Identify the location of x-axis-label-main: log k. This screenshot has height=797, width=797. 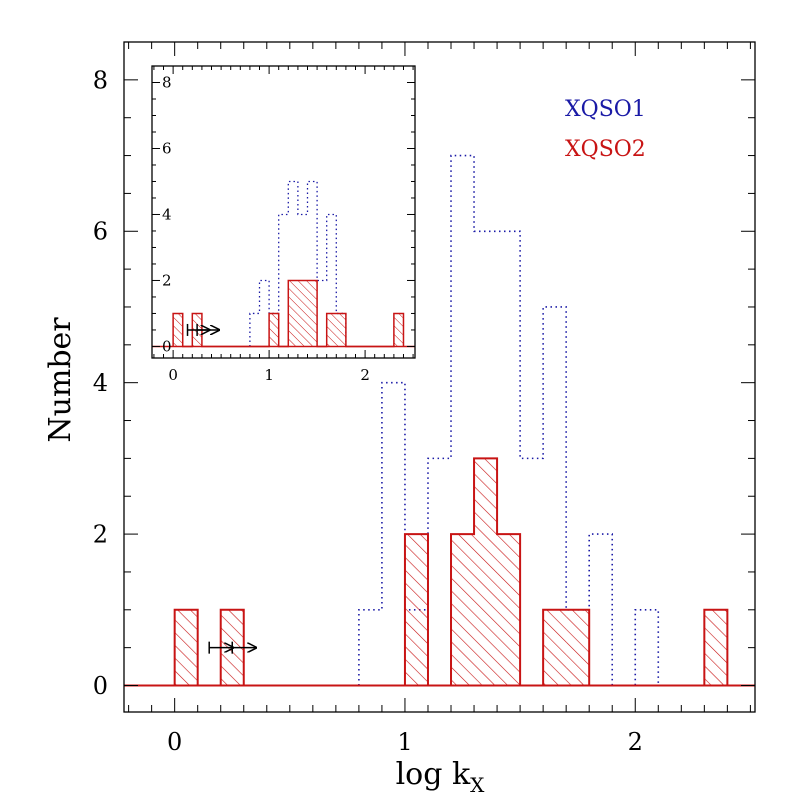
(433, 774).